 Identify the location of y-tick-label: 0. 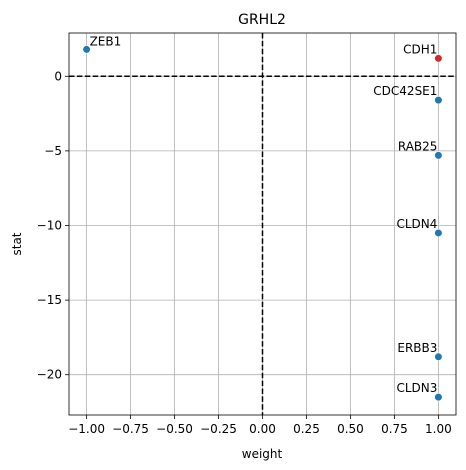
(58, 76).